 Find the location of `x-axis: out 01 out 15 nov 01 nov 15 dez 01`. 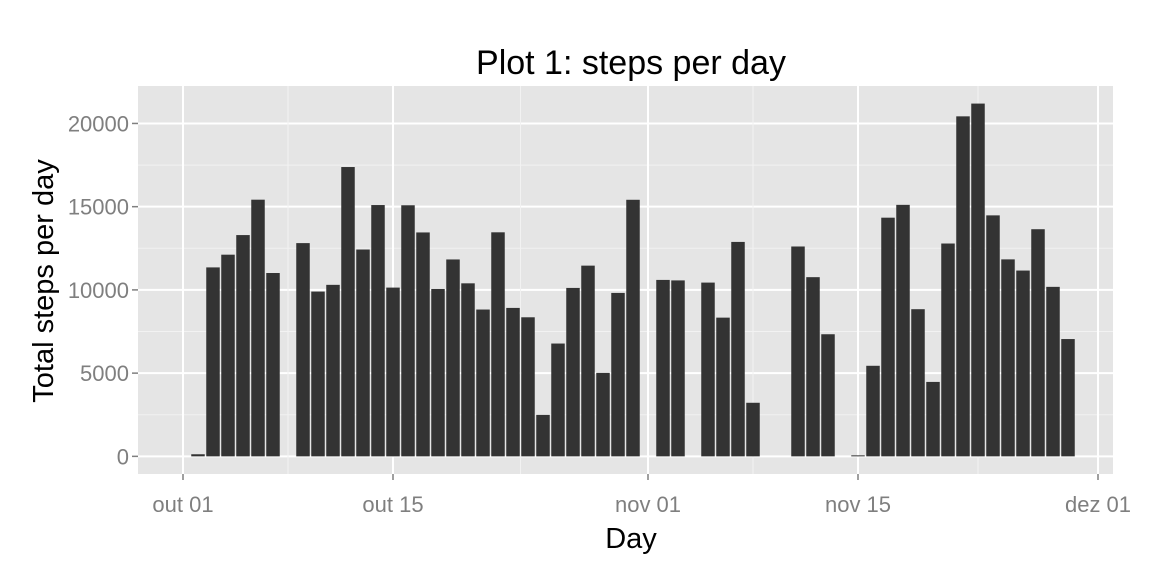

x-axis: out 01 out 15 nov 01 nov 15 dez 01 is located at coordinates (641, 495).